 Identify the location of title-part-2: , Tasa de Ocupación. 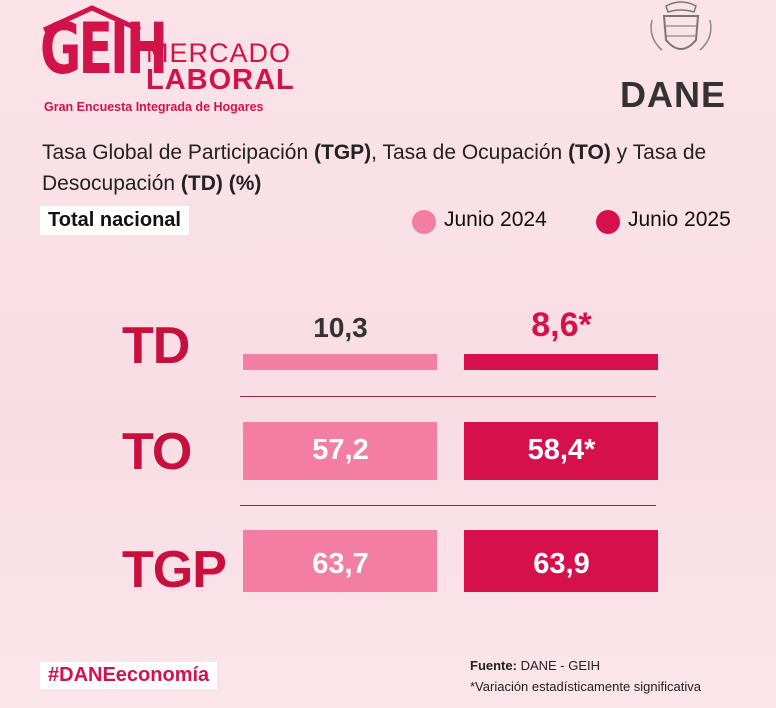
(470, 152).